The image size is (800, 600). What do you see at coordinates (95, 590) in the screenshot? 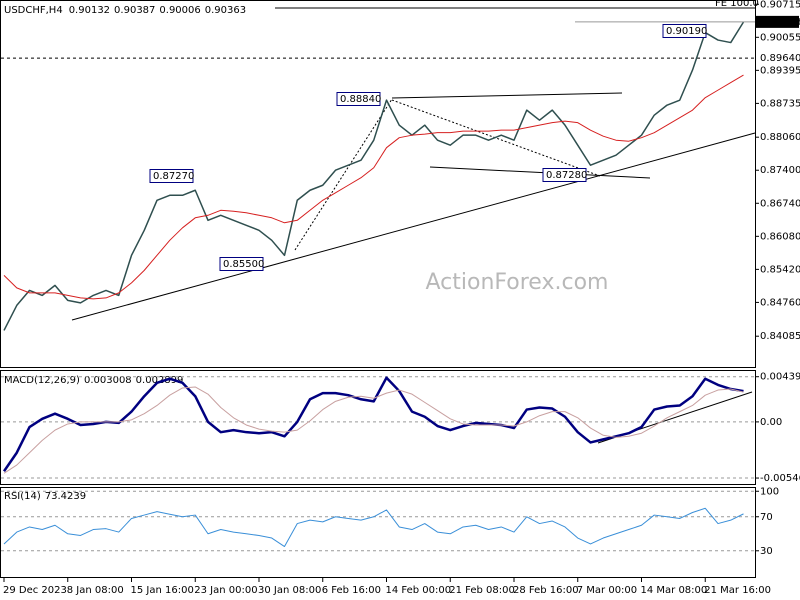
I see `x-tick-label: 8 Jan 08:00` at bounding box center [95, 590].